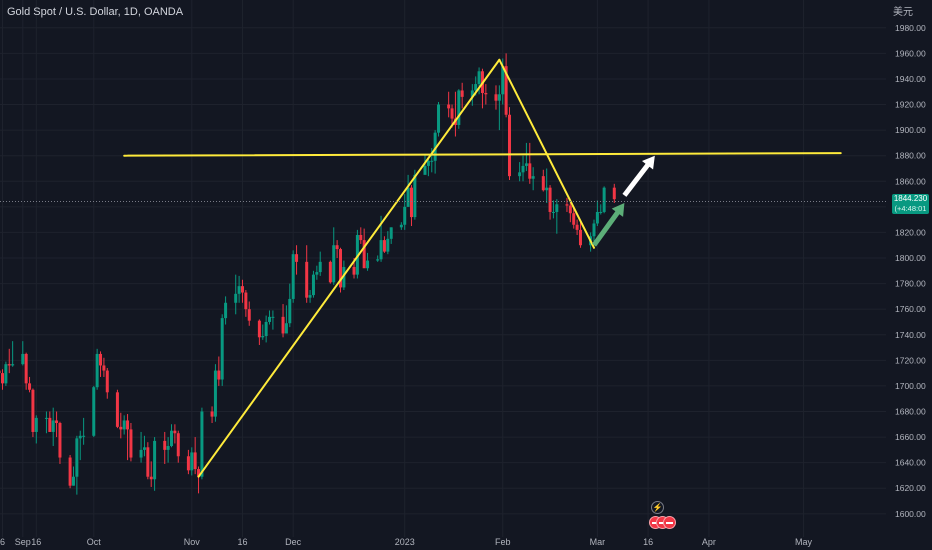 Image resolution: width=932 pixels, height=550 pixels. I want to click on y-tick-label: 1680.00, so click(910, 411).